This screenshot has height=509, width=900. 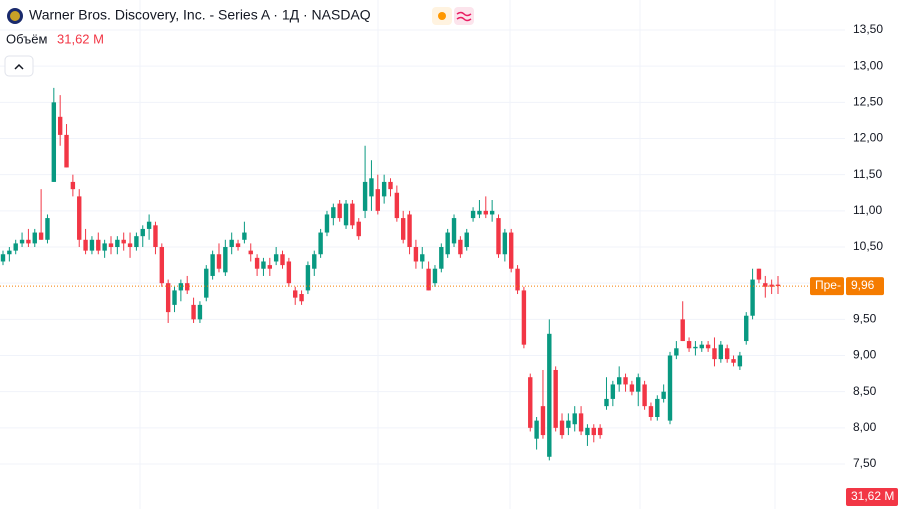 I want to click on y-tick-label: 11,00, so click(x=867, y=210).